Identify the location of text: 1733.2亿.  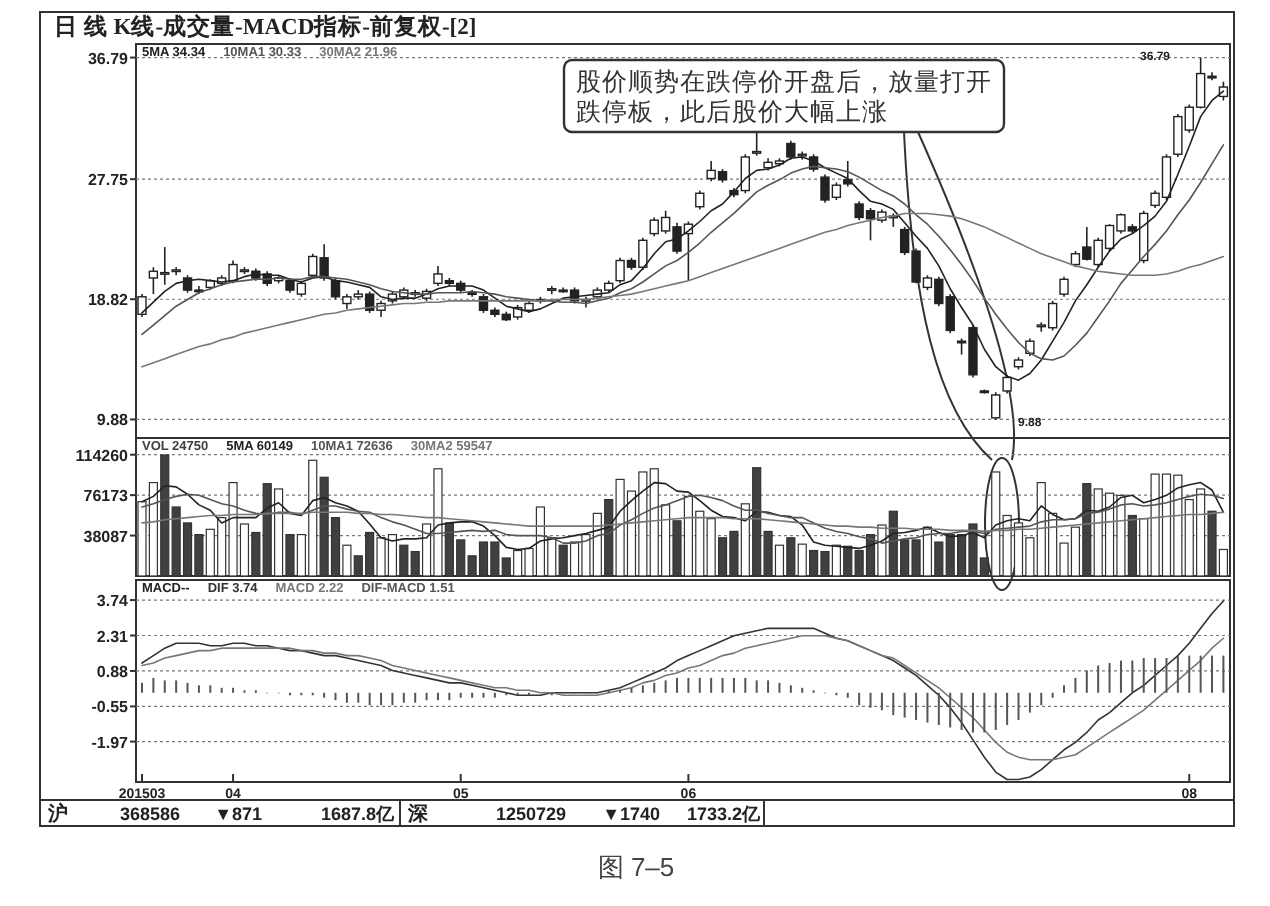
(724, 814).